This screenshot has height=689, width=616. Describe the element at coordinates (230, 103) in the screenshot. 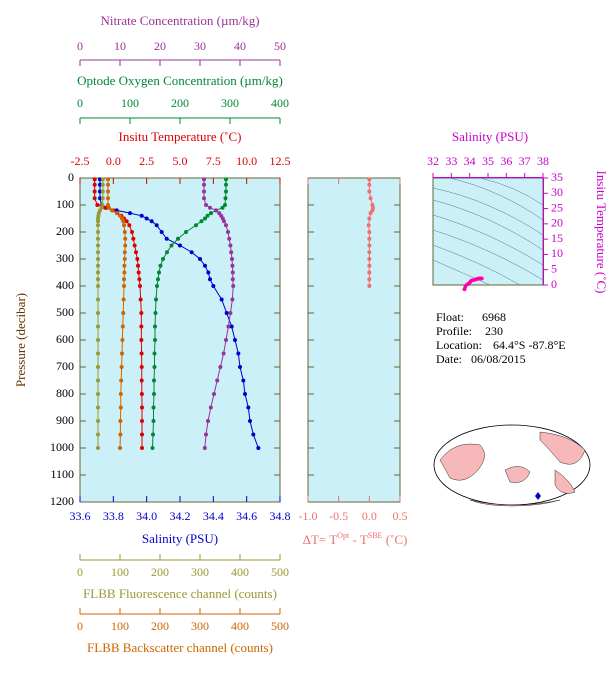

I see `tick-label: 300` at that location.